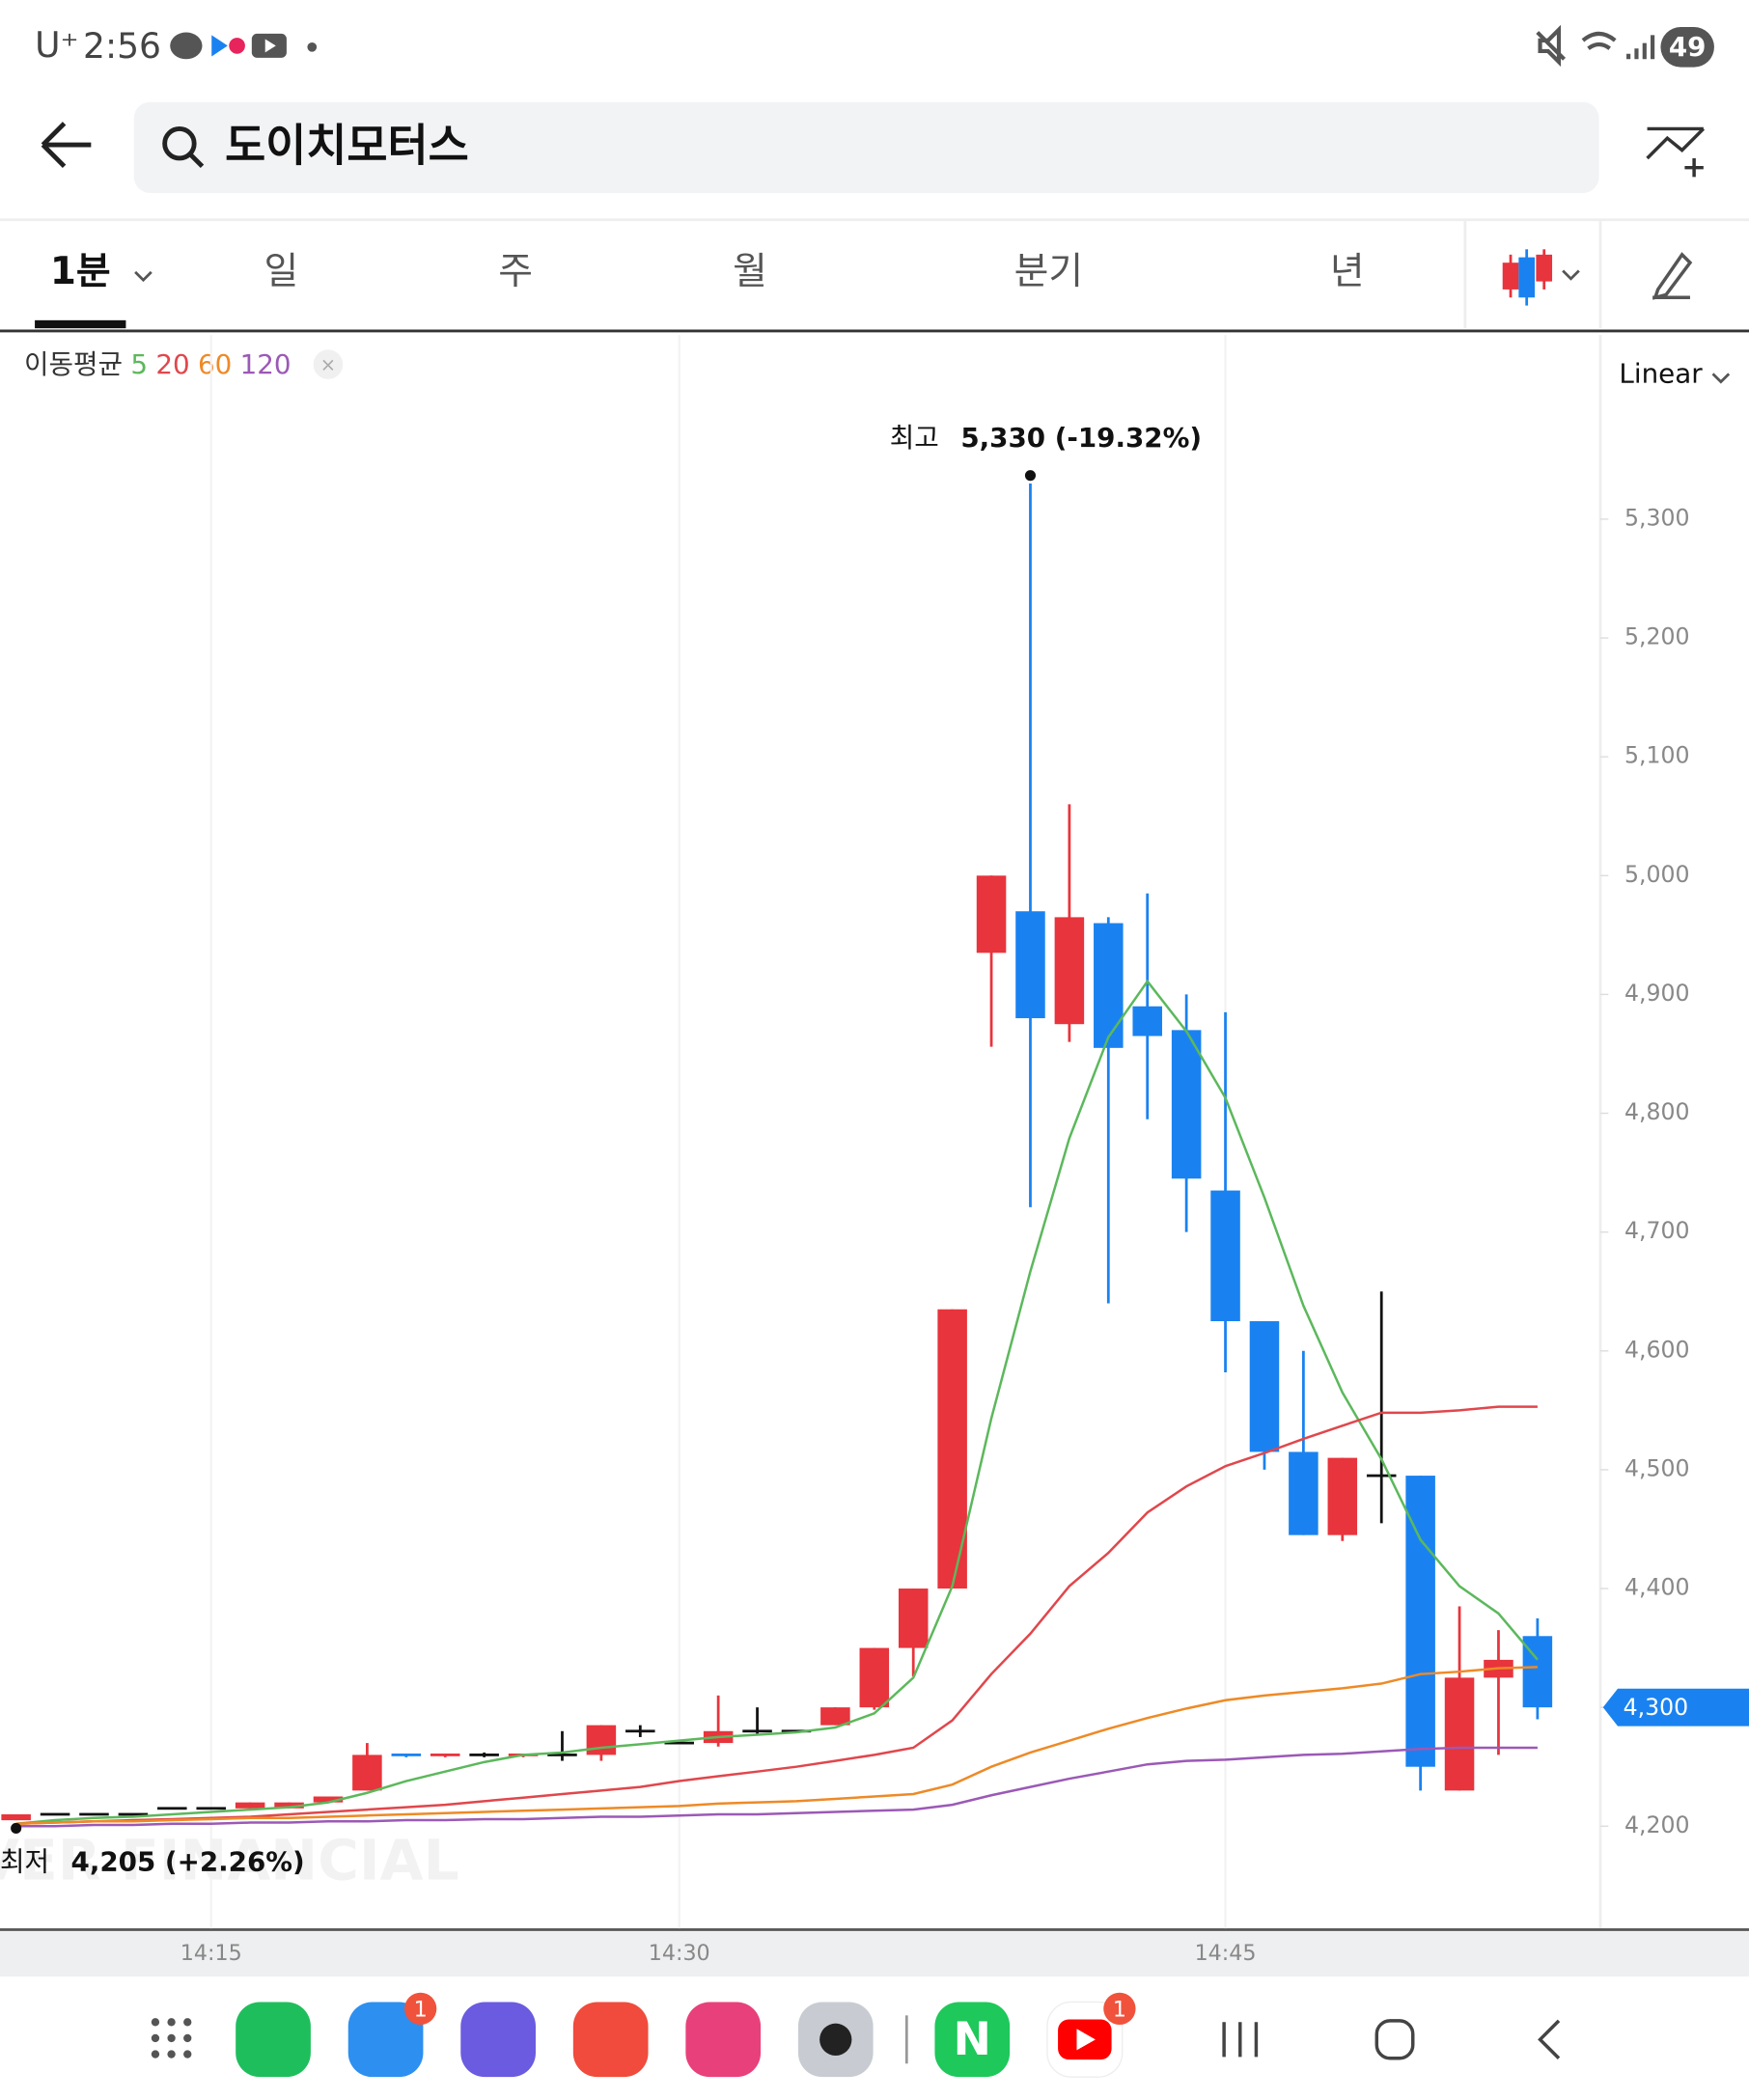  Describe the element at coordinates (197, 160) in the screenshot. I see `search-icon-handle` at that location.